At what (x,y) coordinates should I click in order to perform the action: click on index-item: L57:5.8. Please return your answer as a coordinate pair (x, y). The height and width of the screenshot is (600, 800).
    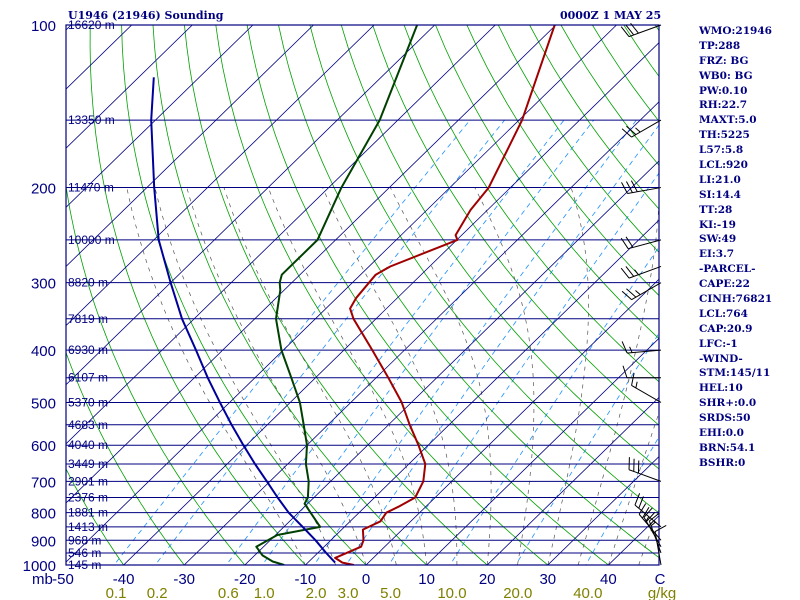
    Looking at the image, I should click on (721, 150).